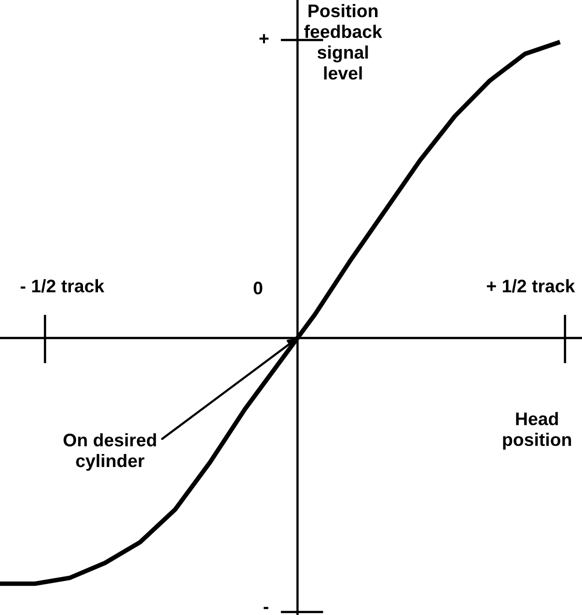  Describe the element at coordinates (537, 431) in the screenshot. I see `x-axis-title: Head position` at that location.